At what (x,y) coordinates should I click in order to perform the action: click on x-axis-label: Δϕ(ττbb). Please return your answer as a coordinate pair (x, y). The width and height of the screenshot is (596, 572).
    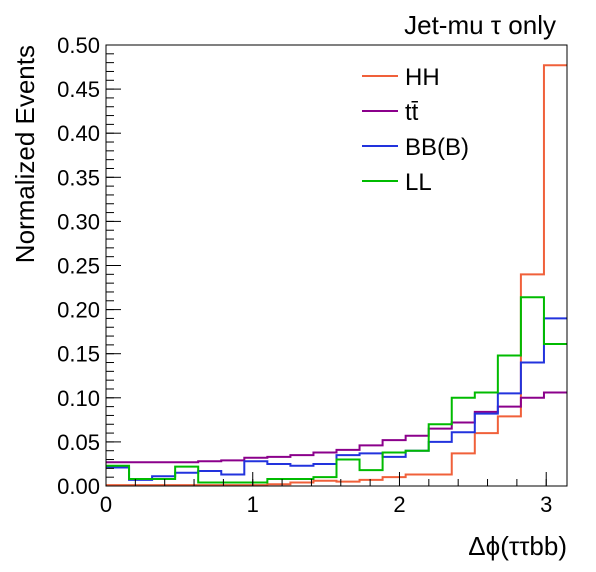
    Looking at the image, I should click on (517, 546).